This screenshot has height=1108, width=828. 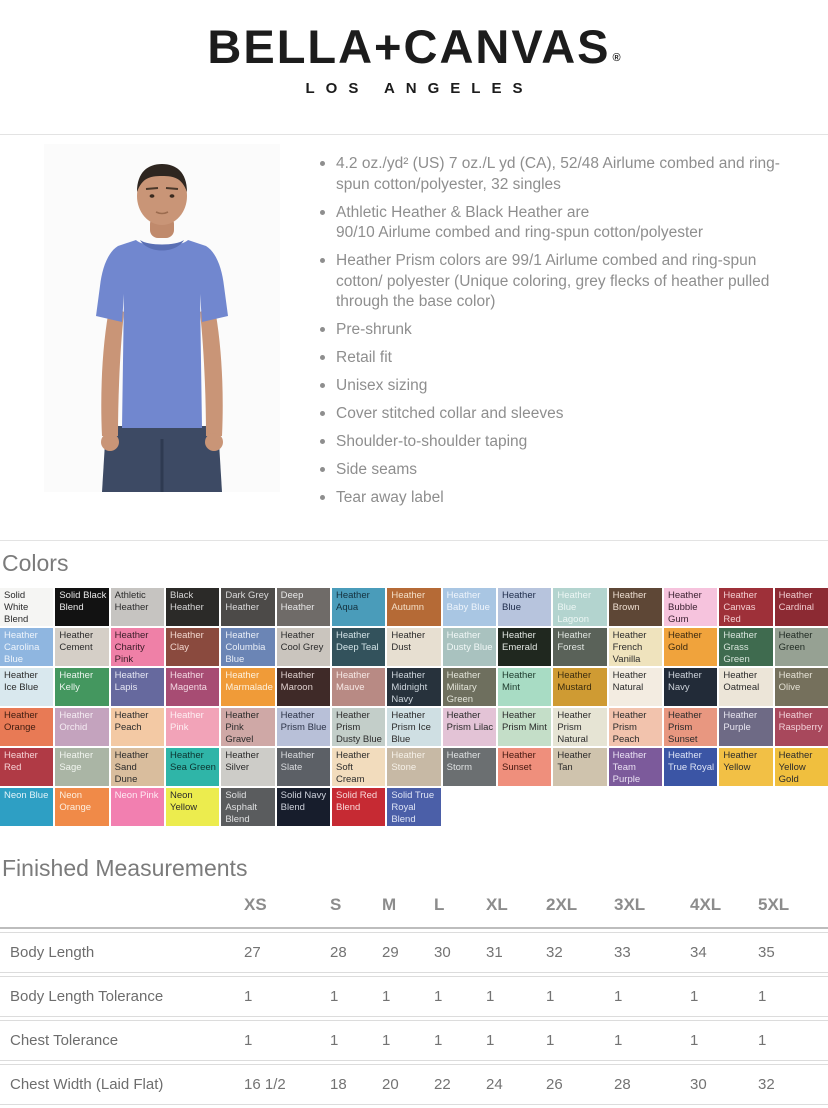 I want to click on size-header-2xl: 2XL, so click(x=580, y=909).